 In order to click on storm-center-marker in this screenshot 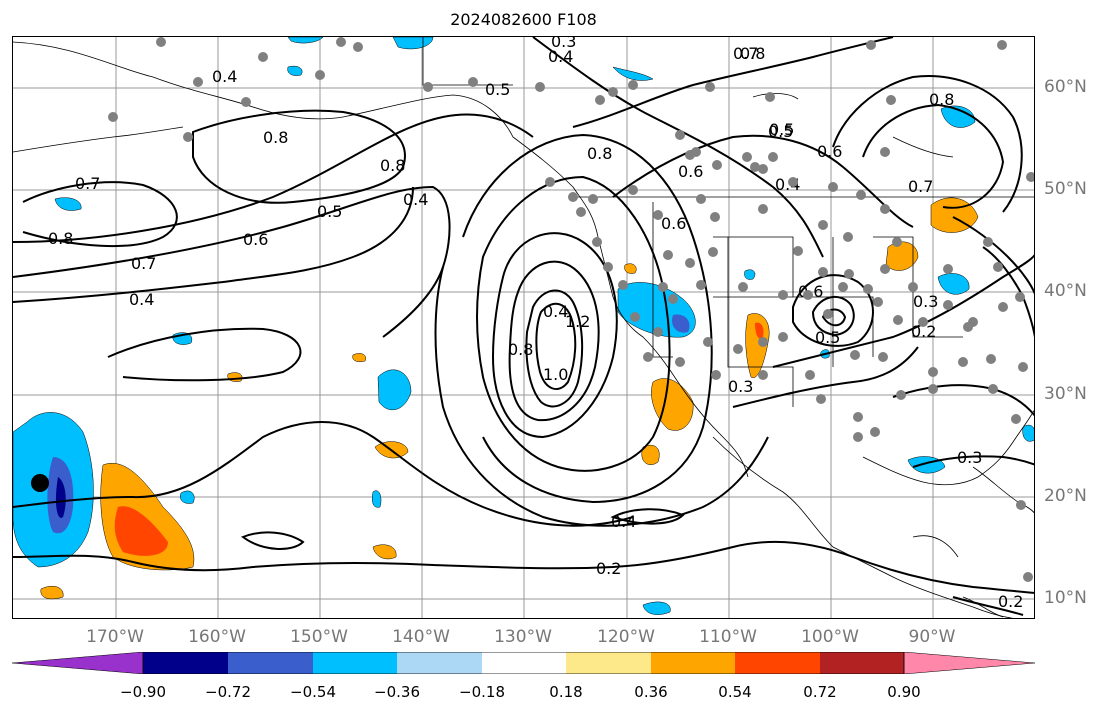, I will do `click(40, 483)`.